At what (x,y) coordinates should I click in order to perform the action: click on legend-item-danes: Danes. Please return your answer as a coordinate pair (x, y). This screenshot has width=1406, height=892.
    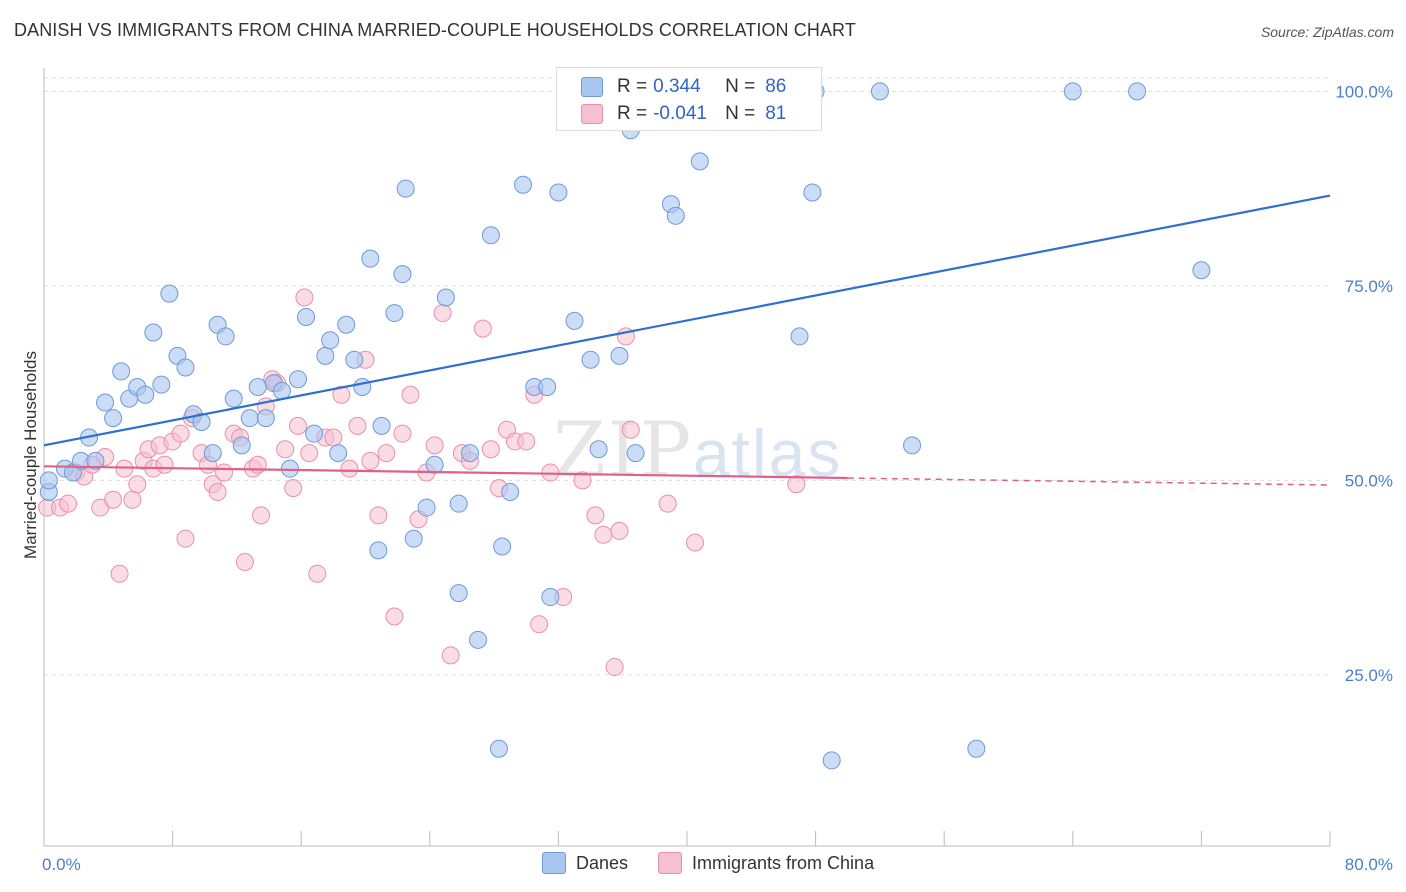
    Looking at the image, I should click on (585, 863).